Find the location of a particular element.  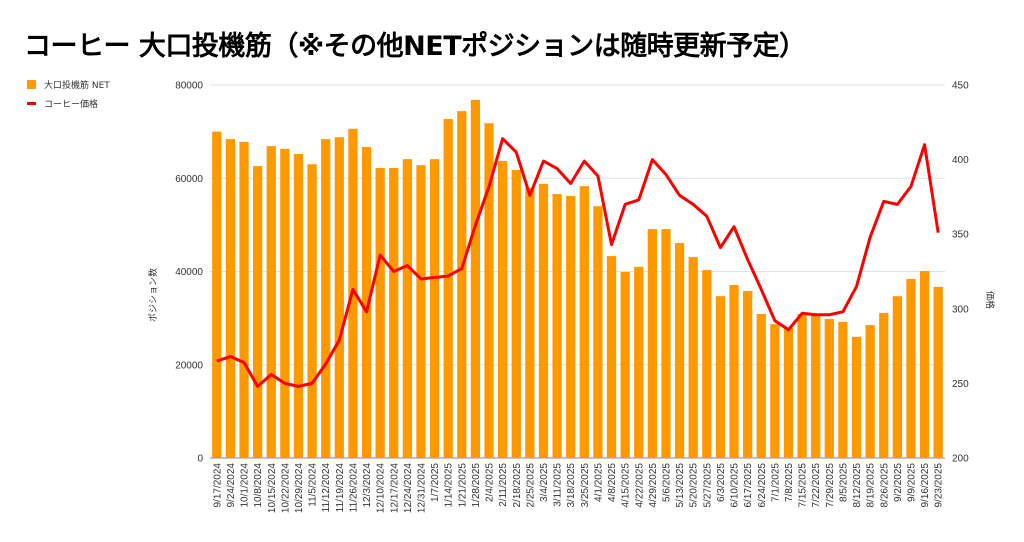

x-tick-label: 12/31/2024 is located at coordinates (421, 488).